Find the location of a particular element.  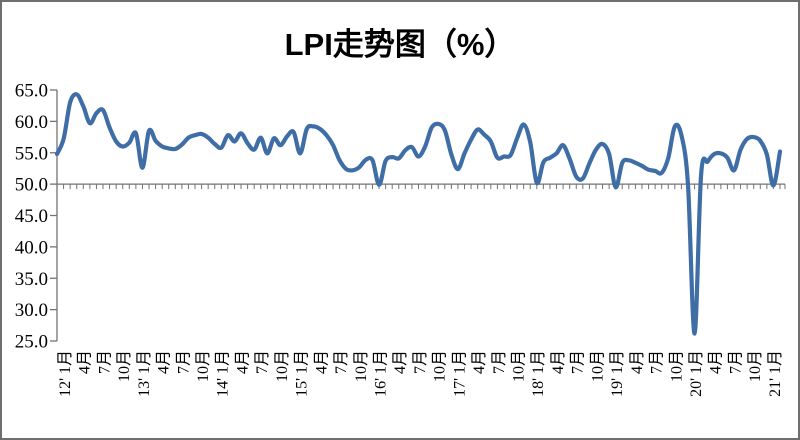

y-axis: 25.0 30.0 35.0 40.0 45.0 50.0 55.0 60.0 65.0 is located at coordinates (36, 217).